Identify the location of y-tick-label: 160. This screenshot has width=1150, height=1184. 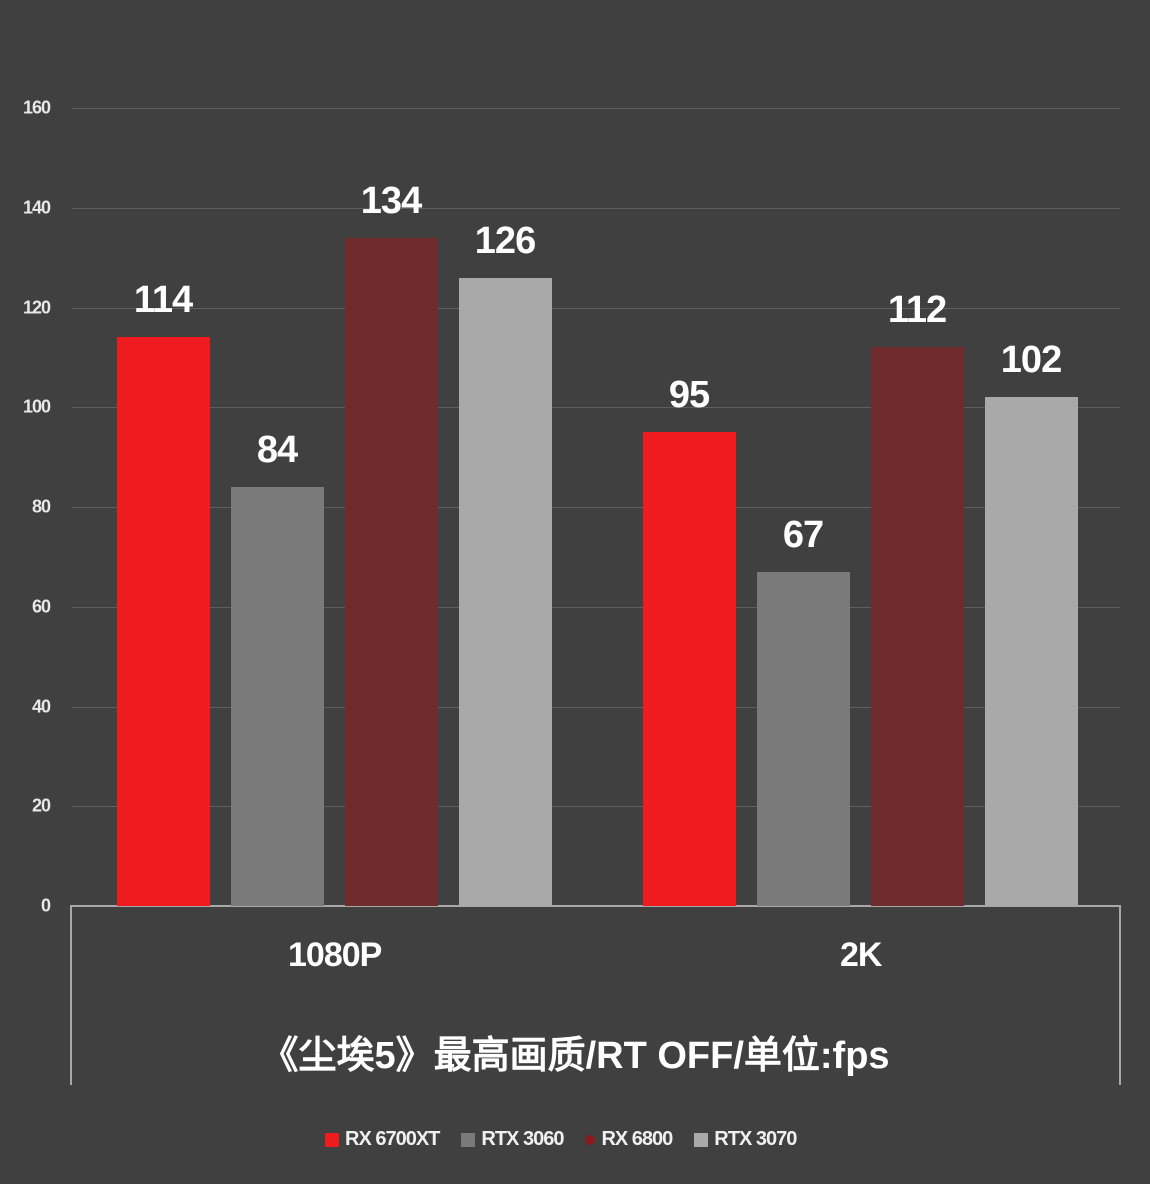
(36, 107).